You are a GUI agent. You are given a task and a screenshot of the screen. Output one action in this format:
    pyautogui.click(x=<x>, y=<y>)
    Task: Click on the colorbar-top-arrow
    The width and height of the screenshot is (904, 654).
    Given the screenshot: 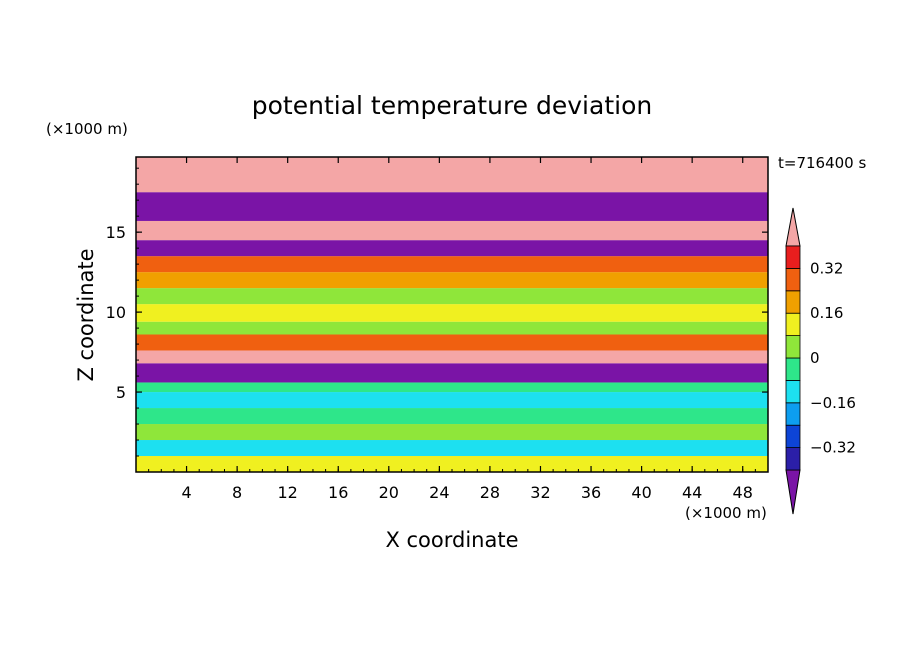 What is the action you would take?
    pyautogui.click(x=793, y=227)
    